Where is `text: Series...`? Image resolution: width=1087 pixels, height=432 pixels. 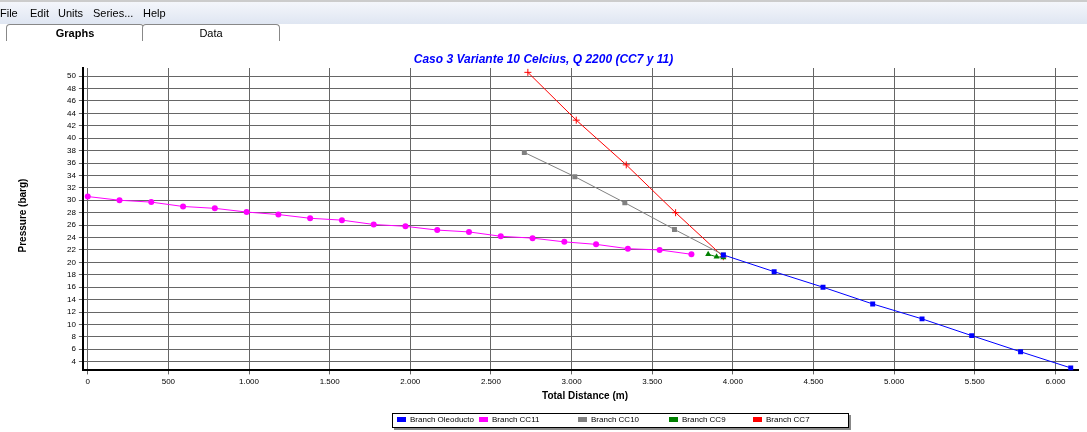 text: Series... is located at coordinates (113, 13).